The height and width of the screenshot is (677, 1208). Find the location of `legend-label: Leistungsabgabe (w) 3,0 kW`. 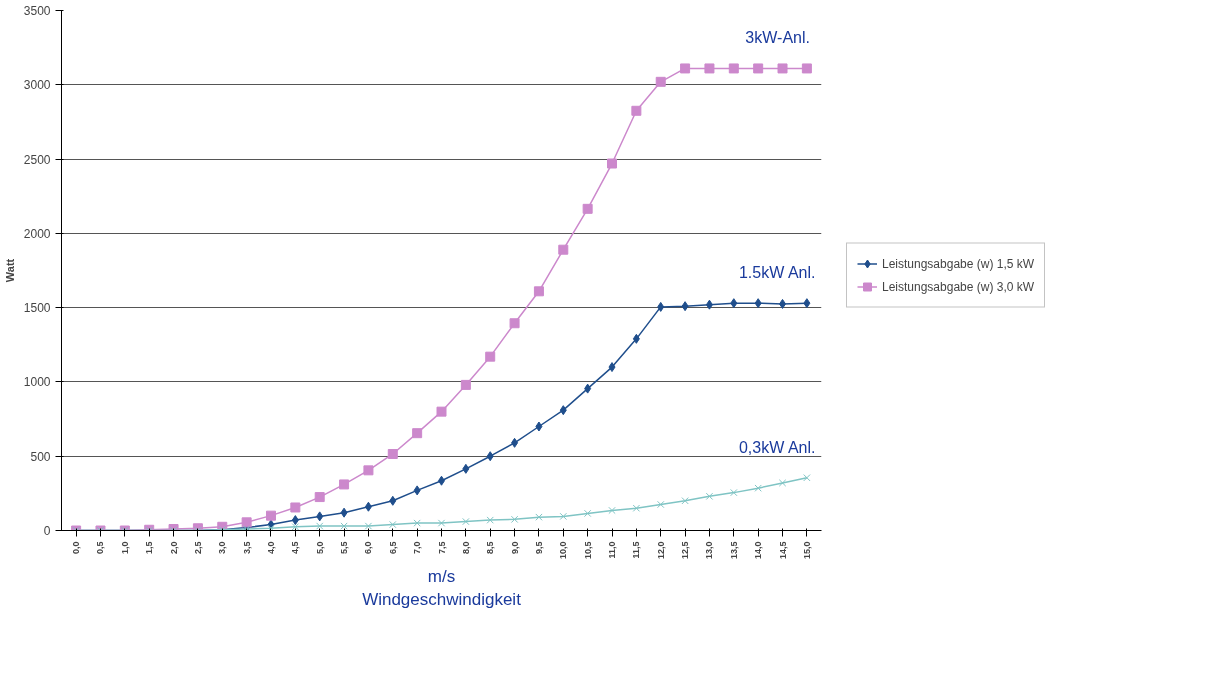

legend-label: Leistungsabgabe (w) 3,0 kW is located at coordinates (958, 286).